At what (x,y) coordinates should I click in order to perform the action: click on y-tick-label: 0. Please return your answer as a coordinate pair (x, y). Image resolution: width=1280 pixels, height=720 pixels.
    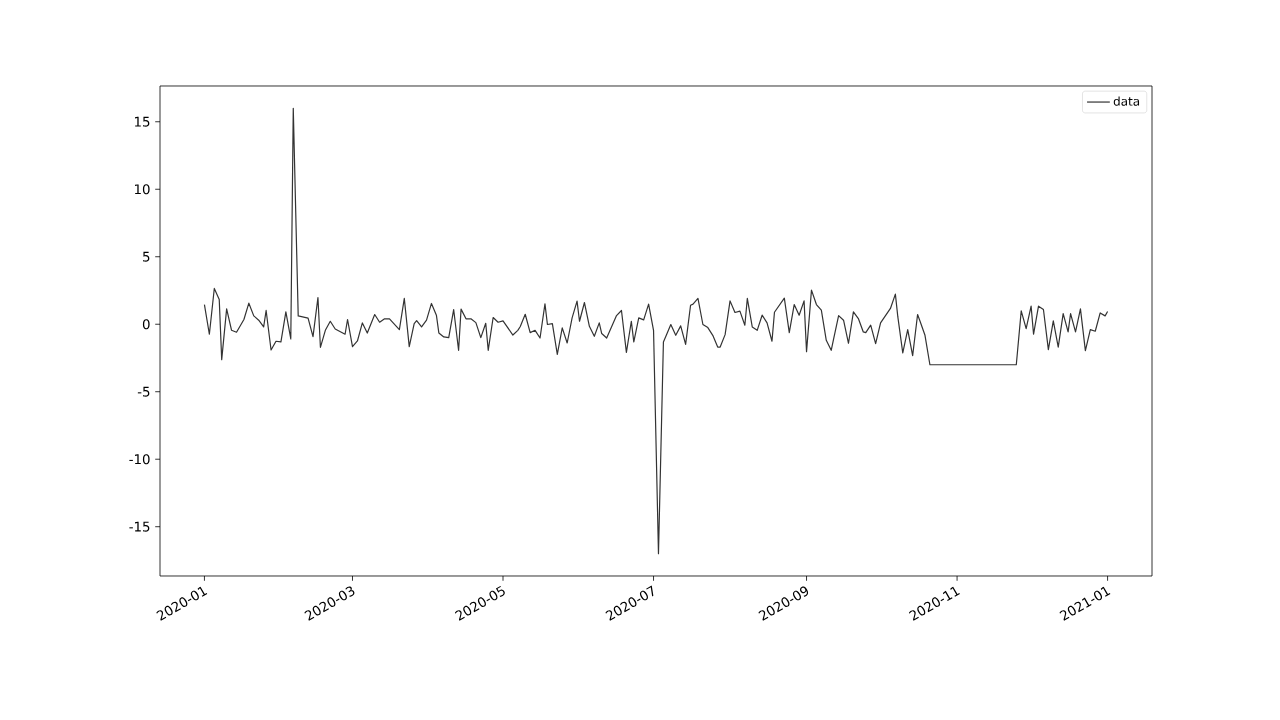
    Looking at the image, I should click on (146, 324).